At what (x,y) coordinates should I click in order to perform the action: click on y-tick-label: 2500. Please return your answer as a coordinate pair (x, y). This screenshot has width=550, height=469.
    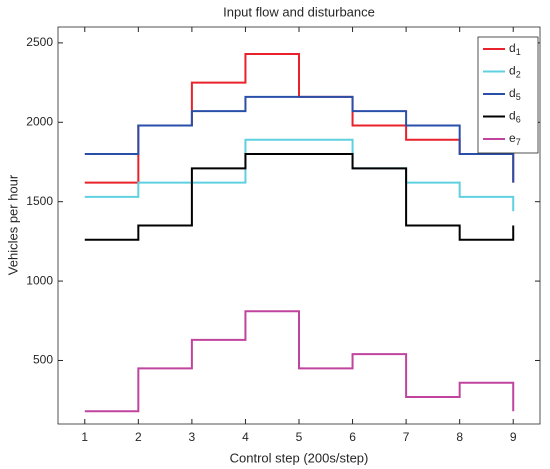
    Looking at the image, I should click on (39, 42).